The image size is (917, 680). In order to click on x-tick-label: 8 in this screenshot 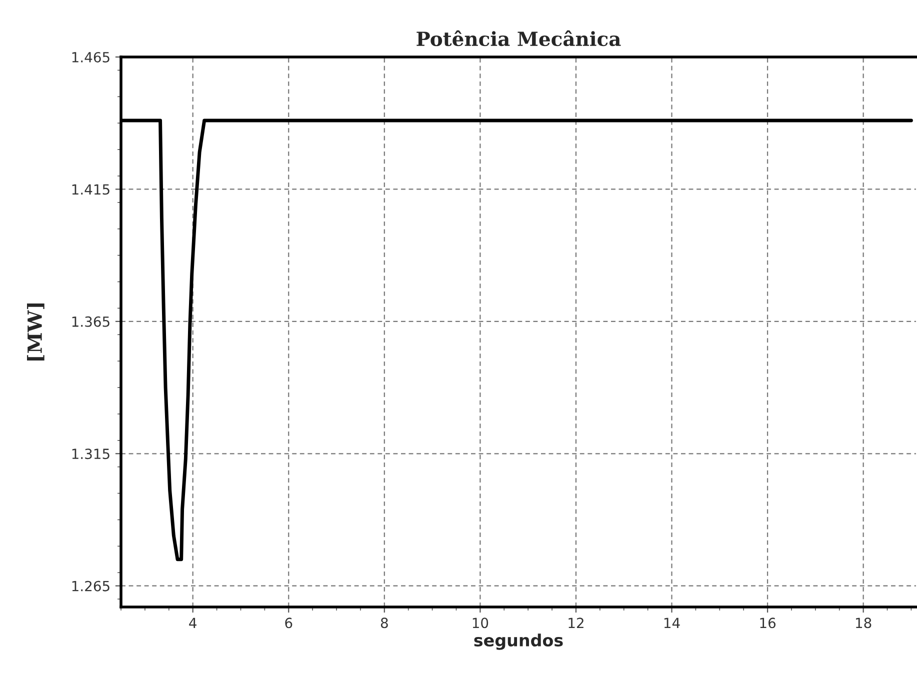, I will do `click(384, 623)`.